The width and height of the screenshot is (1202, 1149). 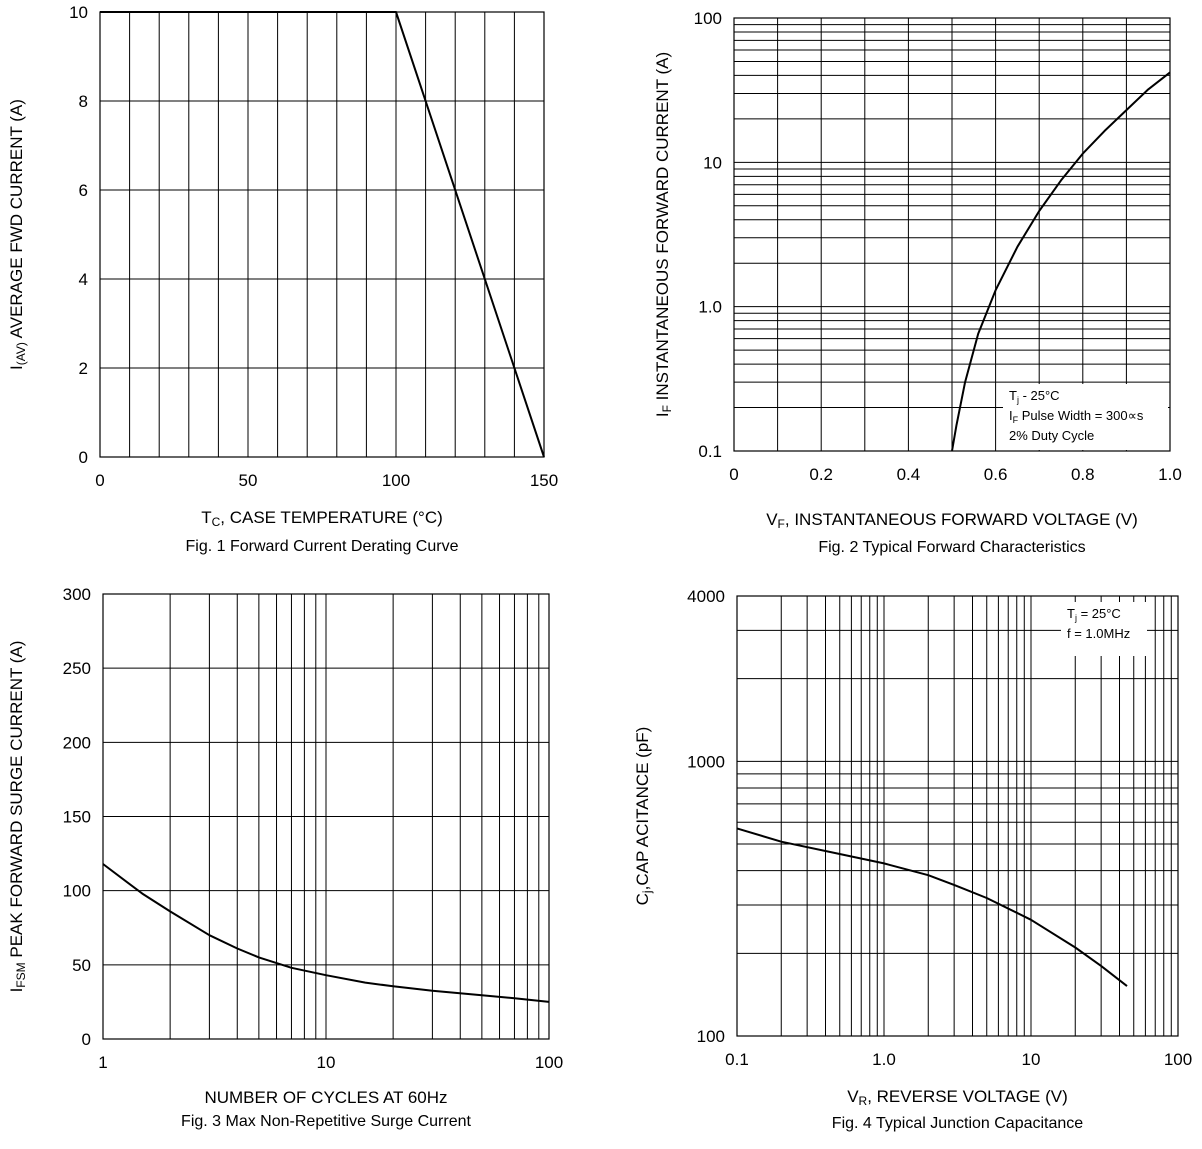 What do you see at coordinates (1075, 618) in the screenshot?
I see `fig4-note-line-subscript: j` at bounding box center [1075, 618].